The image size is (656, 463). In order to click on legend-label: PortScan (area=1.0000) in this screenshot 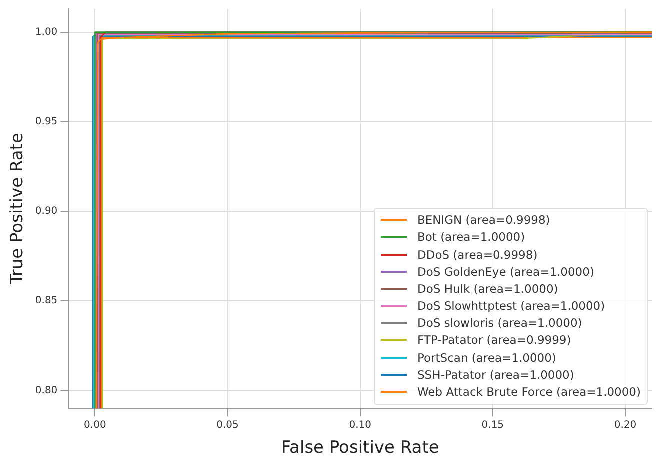, I will do `click(486, 357)`.